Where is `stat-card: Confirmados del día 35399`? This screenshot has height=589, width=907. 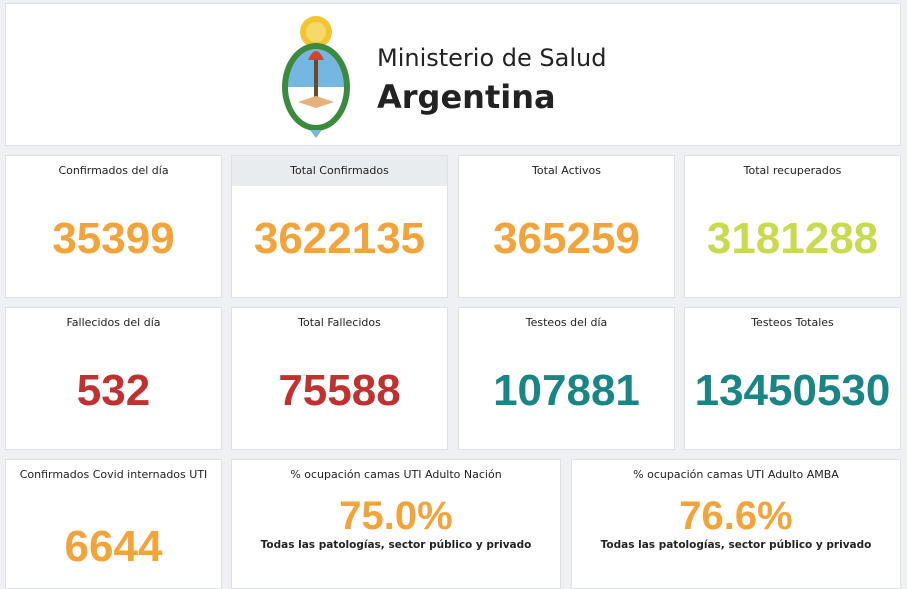
stat-card: Confirmados del día 35399 is located at coordinates (113, 226).